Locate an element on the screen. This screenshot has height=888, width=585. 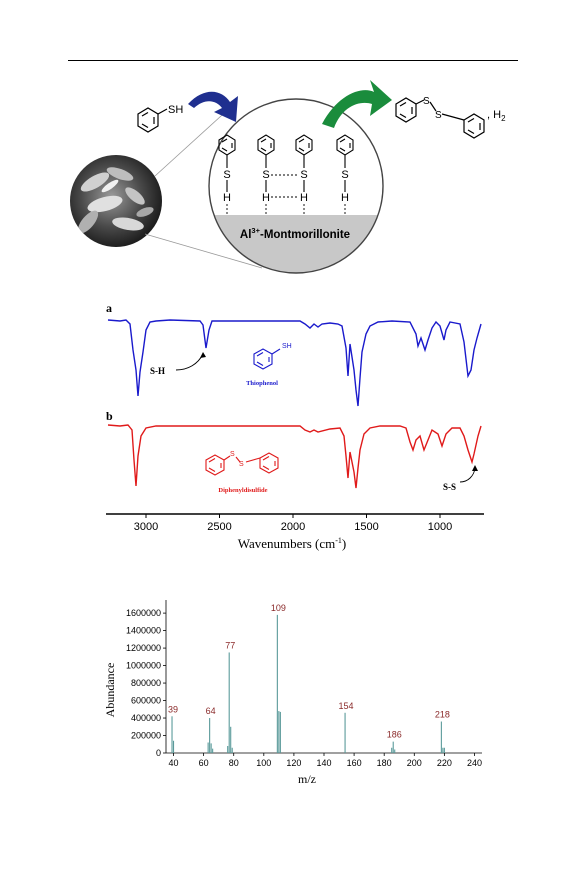
ms-y-tick-label: 1000000 is located at coordinates (143, 666).